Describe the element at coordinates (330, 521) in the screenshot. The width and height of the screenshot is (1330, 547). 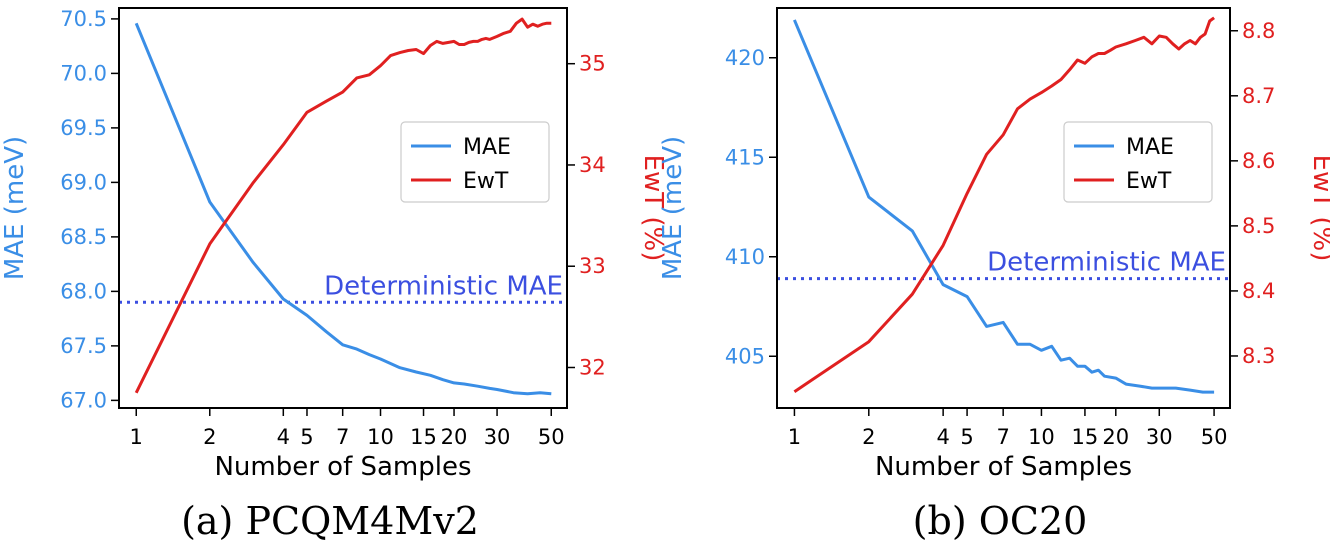
I see `figure-caption: (a) PCQM4Mv2` at that location.